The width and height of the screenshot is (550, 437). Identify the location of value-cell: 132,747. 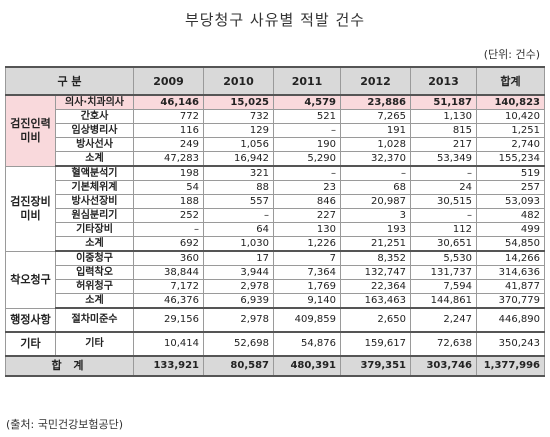
(376, 272).